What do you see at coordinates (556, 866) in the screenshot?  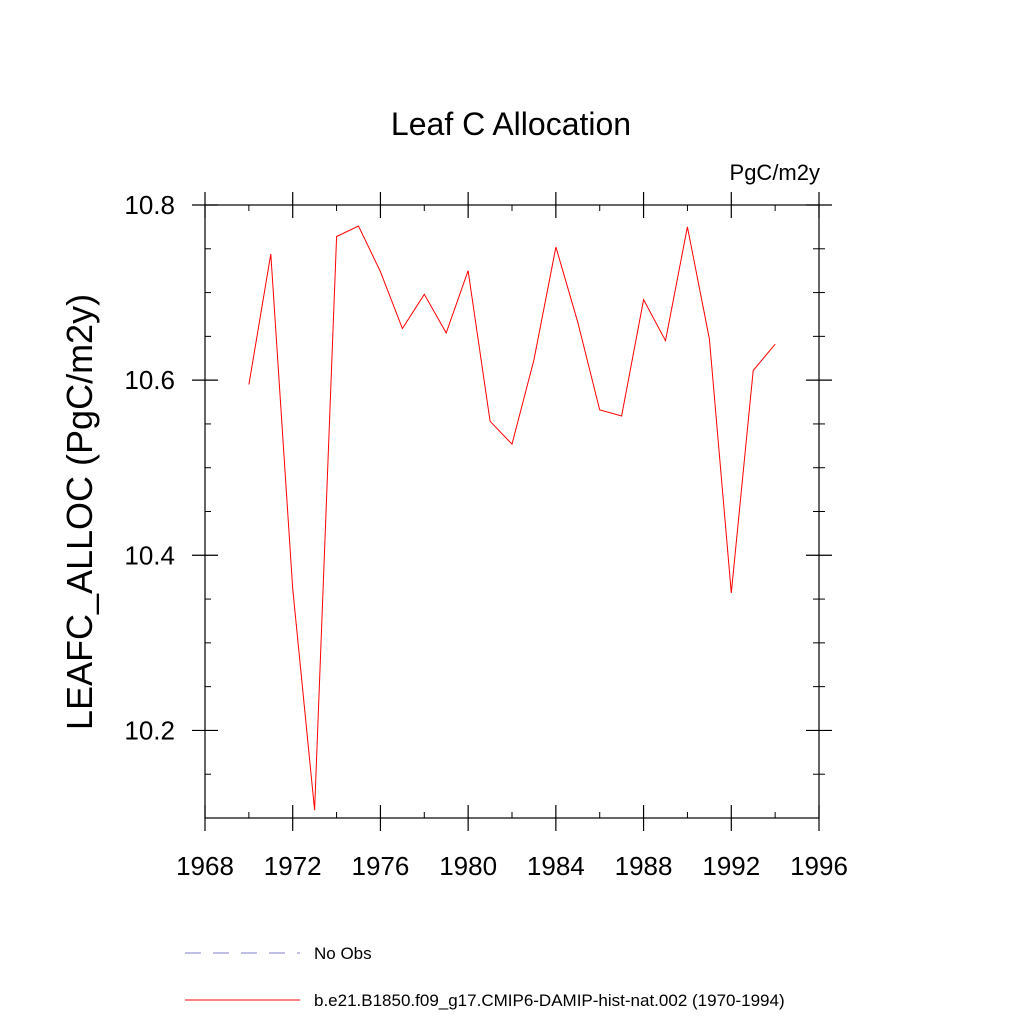 I see `x-tick-label: 1984` at bounding box center [556, 866].